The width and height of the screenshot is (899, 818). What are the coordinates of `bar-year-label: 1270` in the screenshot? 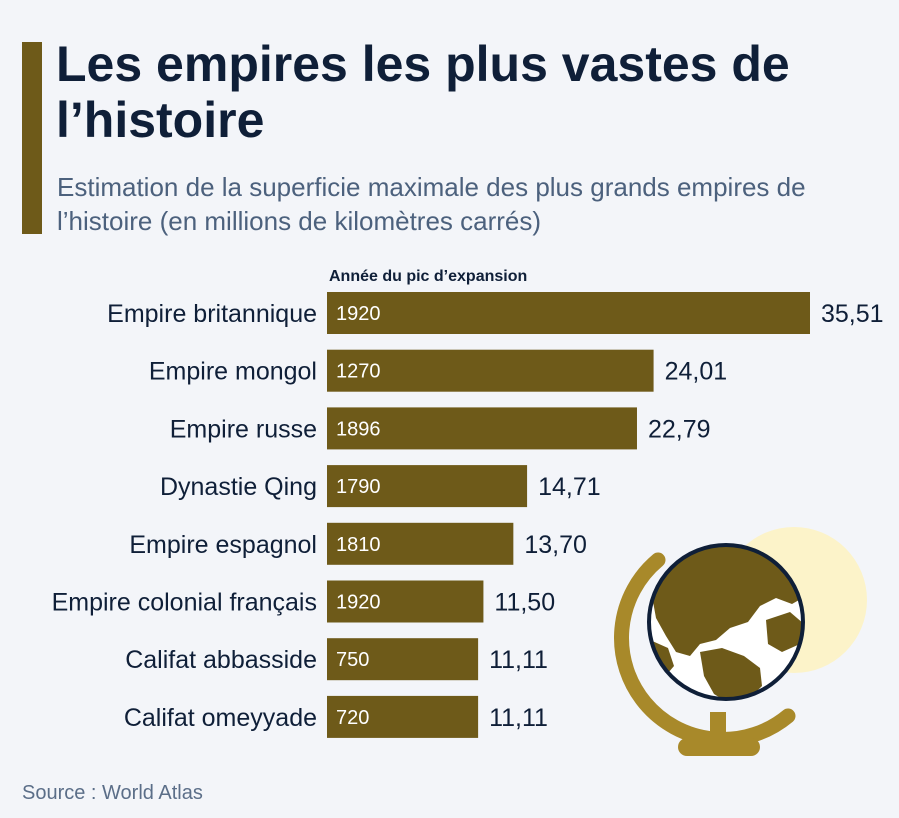 It's located at (358, 372).